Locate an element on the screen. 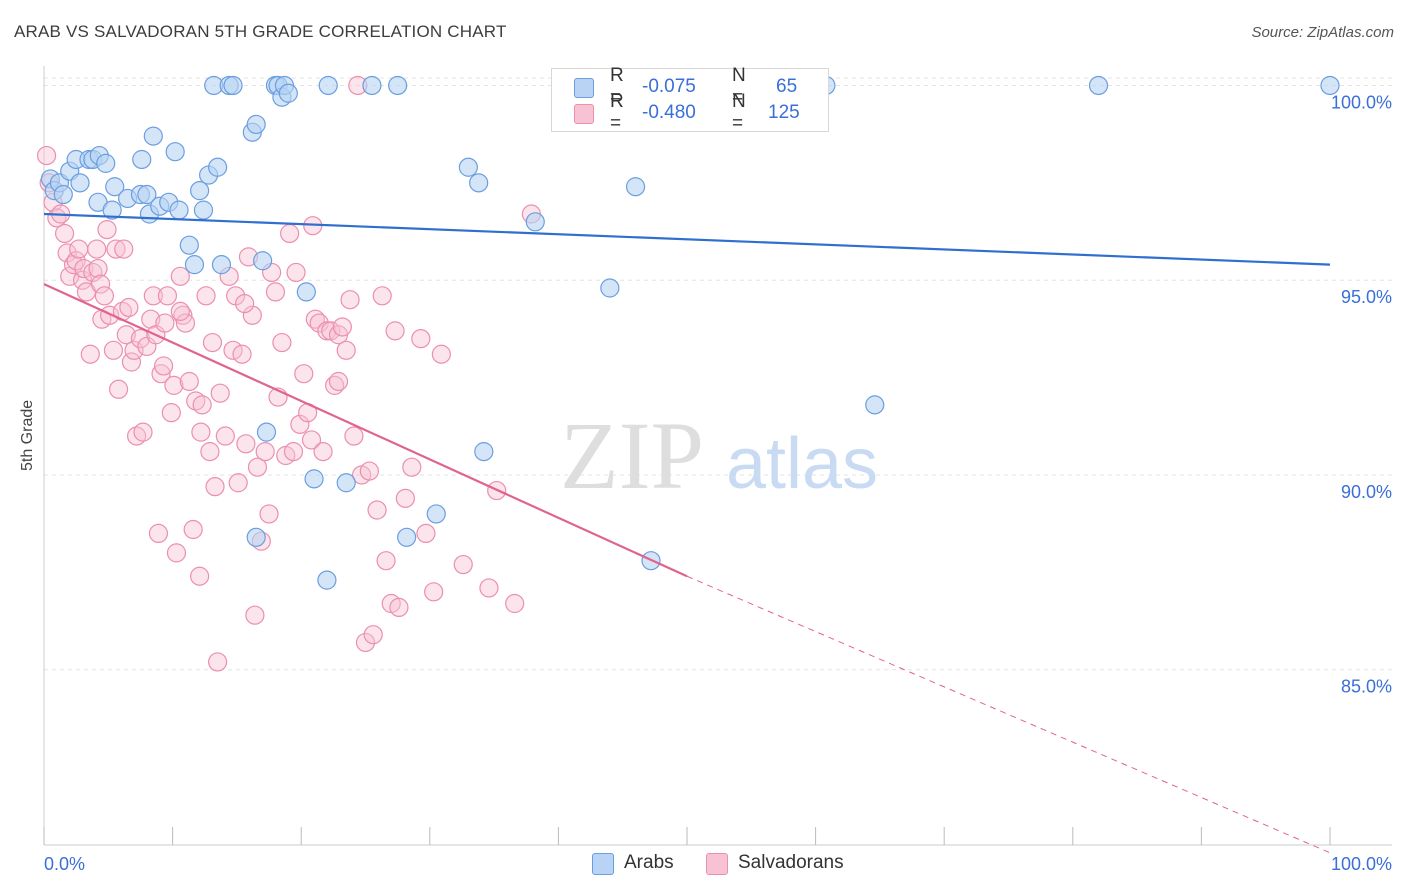  bottom-legend-salvadorans-swatch is located at coordinates (717, 864).